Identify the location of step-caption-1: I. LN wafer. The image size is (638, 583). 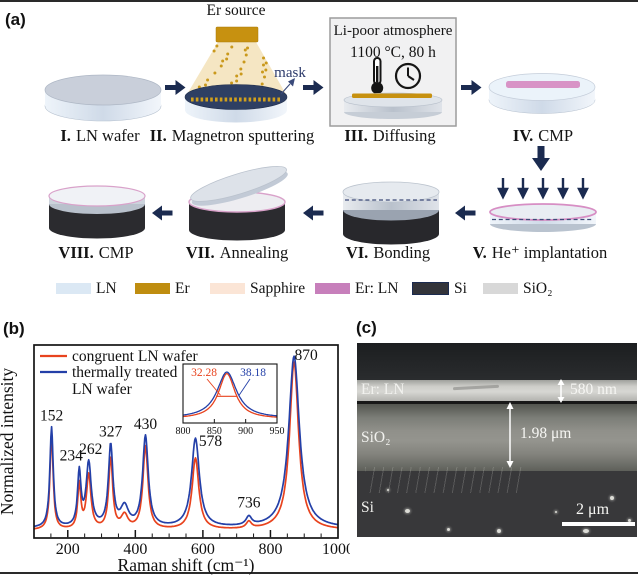
(100, 135).